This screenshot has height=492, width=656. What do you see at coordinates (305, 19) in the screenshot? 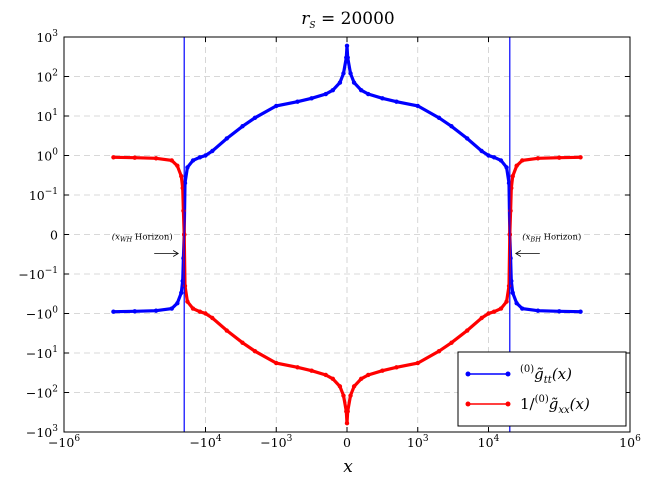
I see `title-r: r` at bounding box center [305, 19].